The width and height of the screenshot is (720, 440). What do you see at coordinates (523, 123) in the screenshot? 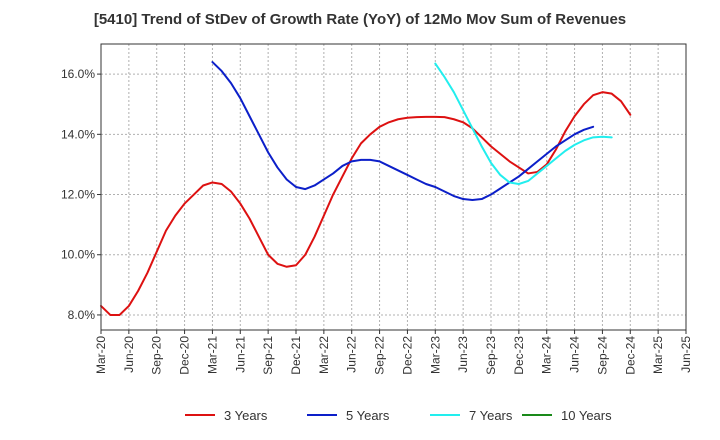
I see `series-line-7-years` at bounding box center [523, 123].